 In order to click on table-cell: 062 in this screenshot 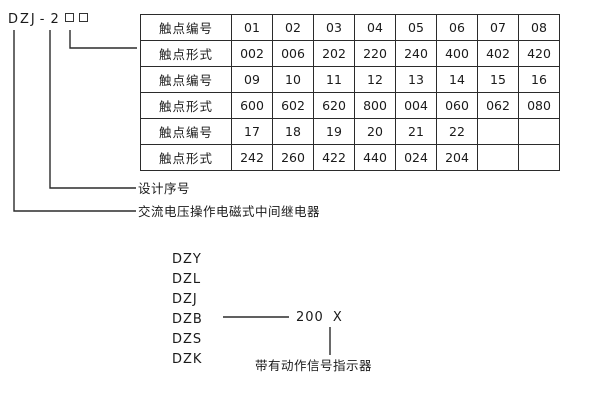, I will do `click(498, 105)`.